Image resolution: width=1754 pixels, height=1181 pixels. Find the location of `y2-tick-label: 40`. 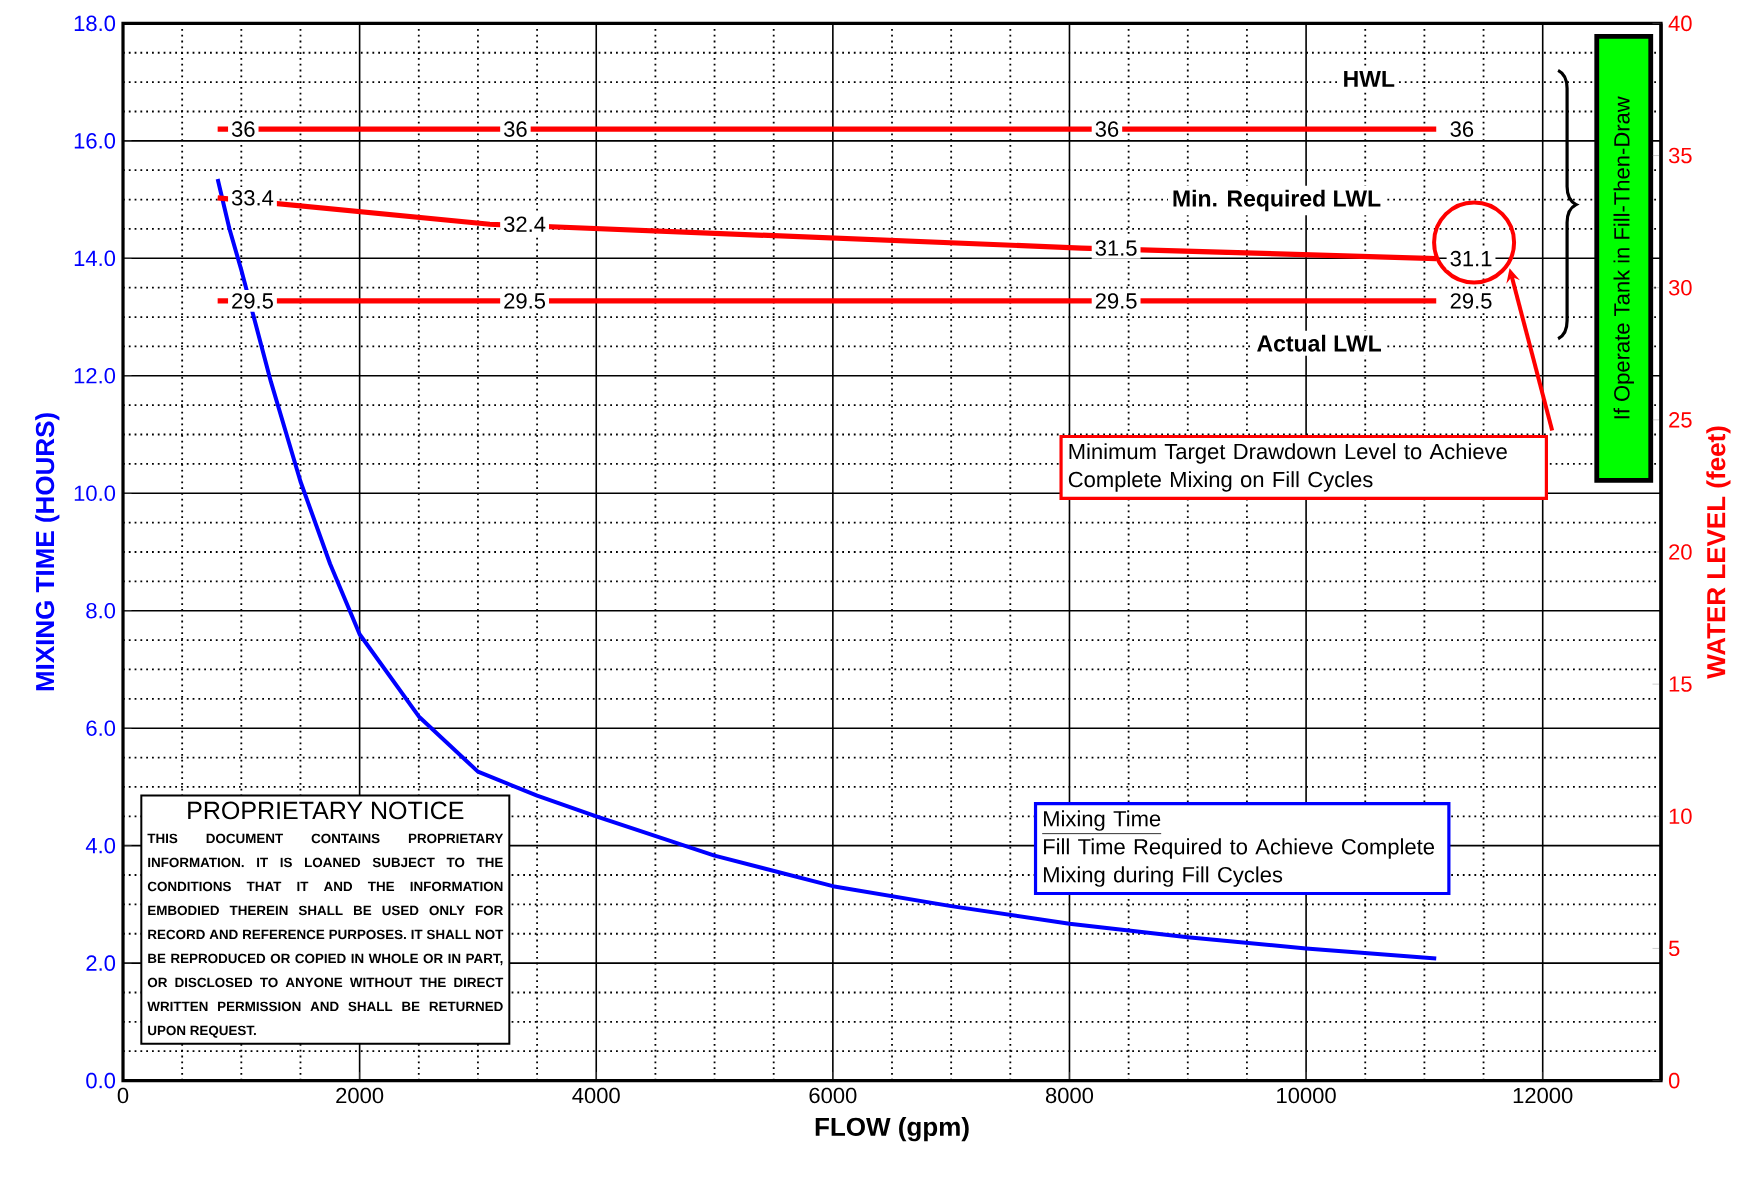

y2-tick-label: 40 is located at coordinates (1680, 23).